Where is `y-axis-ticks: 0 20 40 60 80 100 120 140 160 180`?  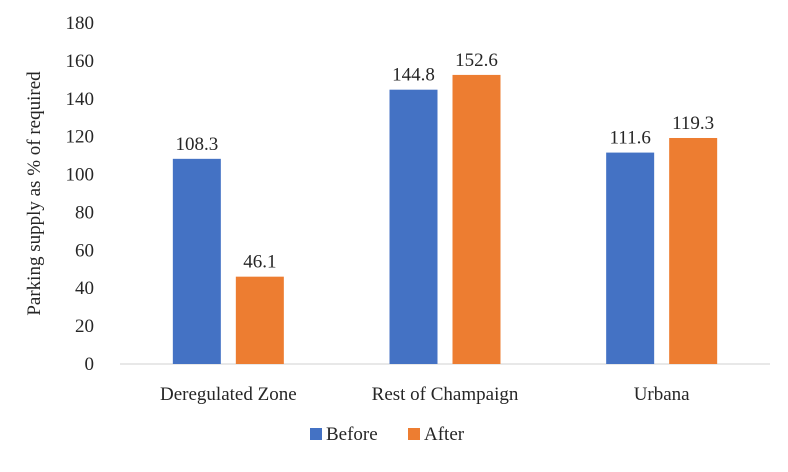
y-axis-ticks: 0 20 40 60 80 100 120 140 160 180 is located at coordinates (80, 194).